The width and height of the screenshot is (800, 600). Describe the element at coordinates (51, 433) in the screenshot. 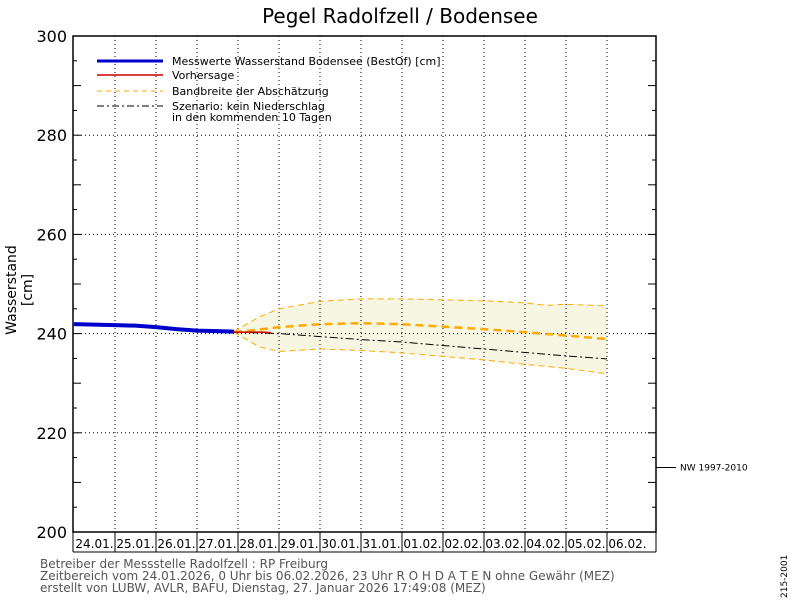

I see `y-tick-label: 220` at that location.